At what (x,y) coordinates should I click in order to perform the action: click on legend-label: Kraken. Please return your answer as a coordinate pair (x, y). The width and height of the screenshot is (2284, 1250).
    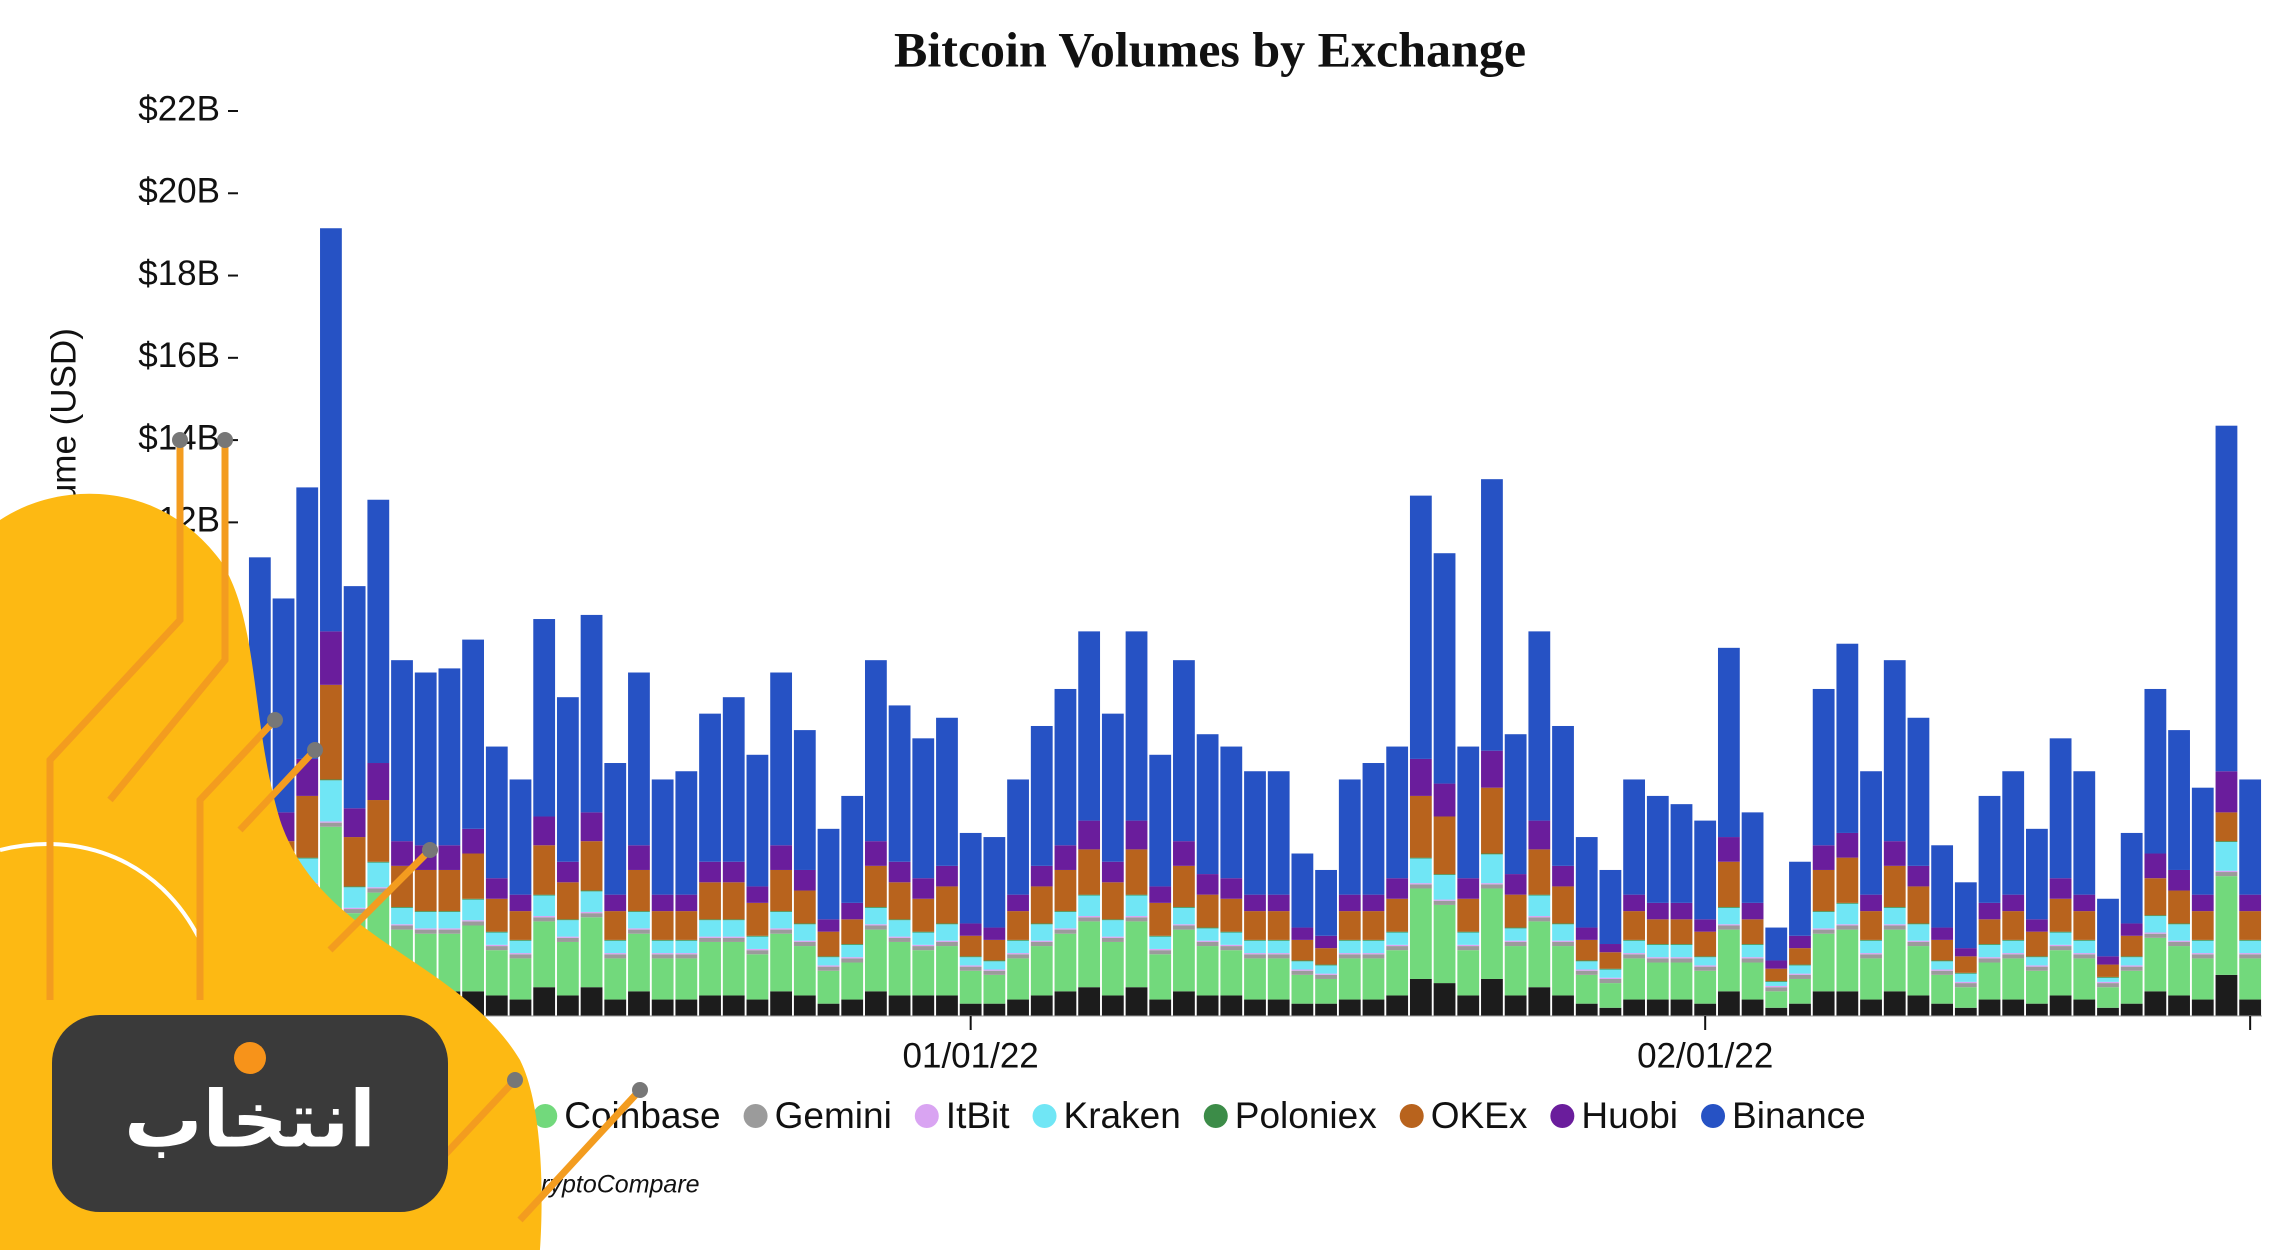
    Looking at the image, I should click on (1122, 1115).